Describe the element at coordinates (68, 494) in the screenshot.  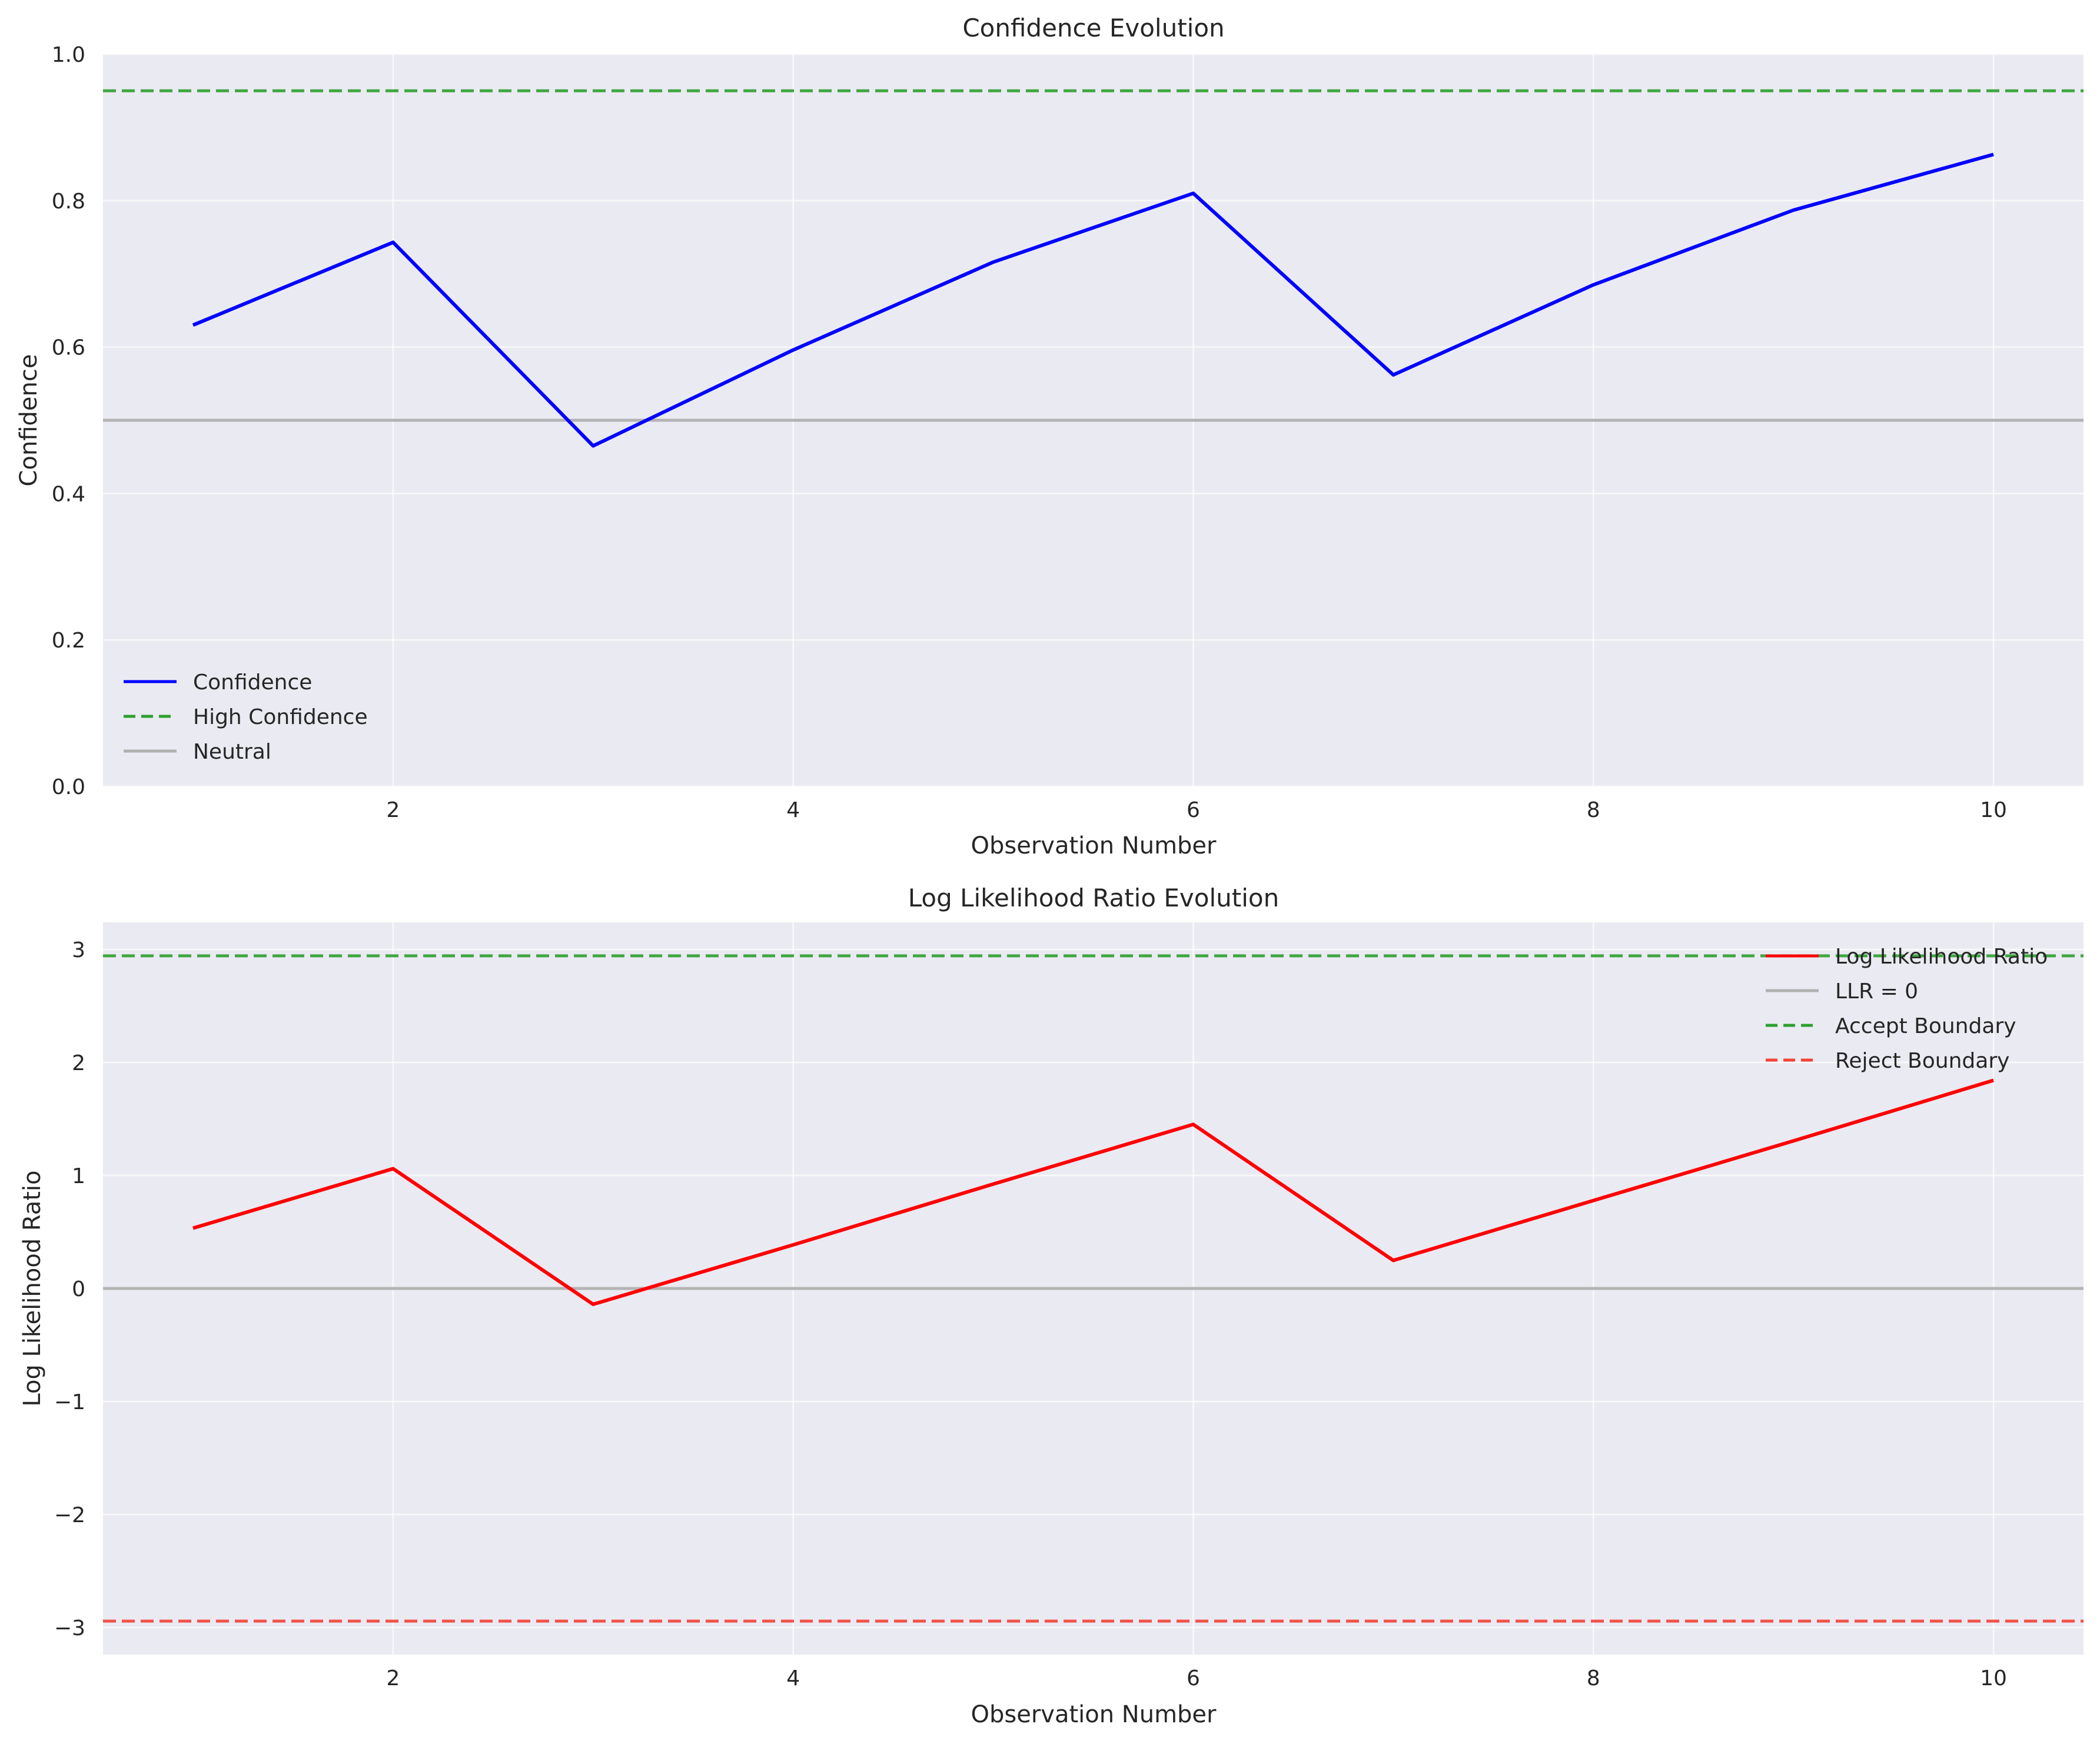
I see `y-tick-label: 0.4` at that location.